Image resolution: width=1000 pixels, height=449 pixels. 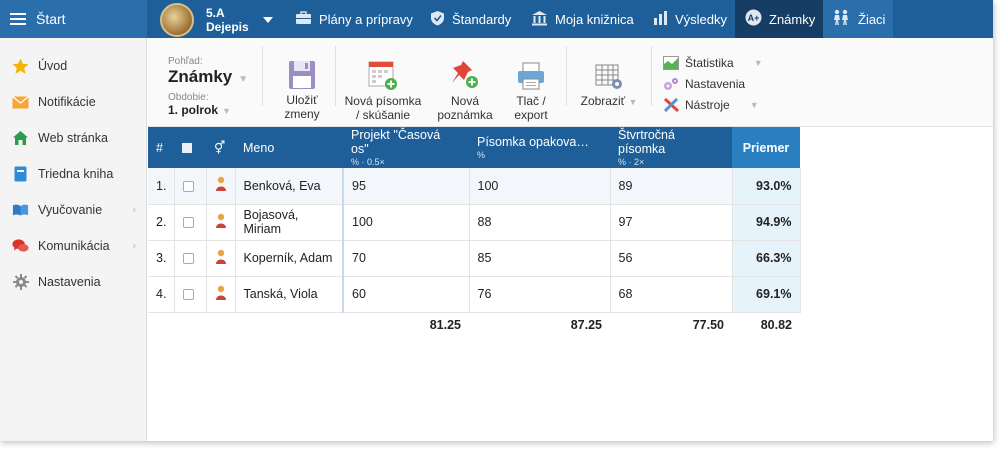 I want to click on tools-icon, so click(x=671, y=104).